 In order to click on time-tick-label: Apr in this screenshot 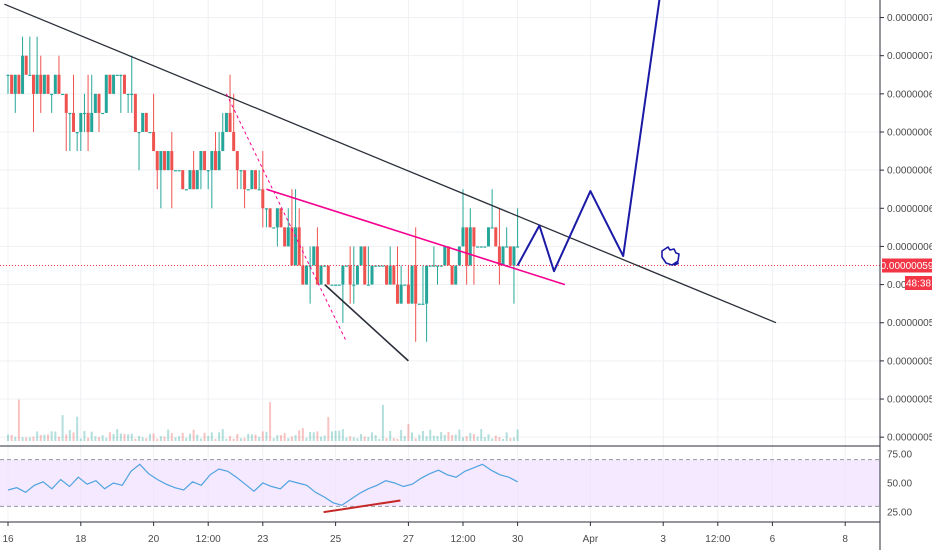, I will do `click(591, 539)`.